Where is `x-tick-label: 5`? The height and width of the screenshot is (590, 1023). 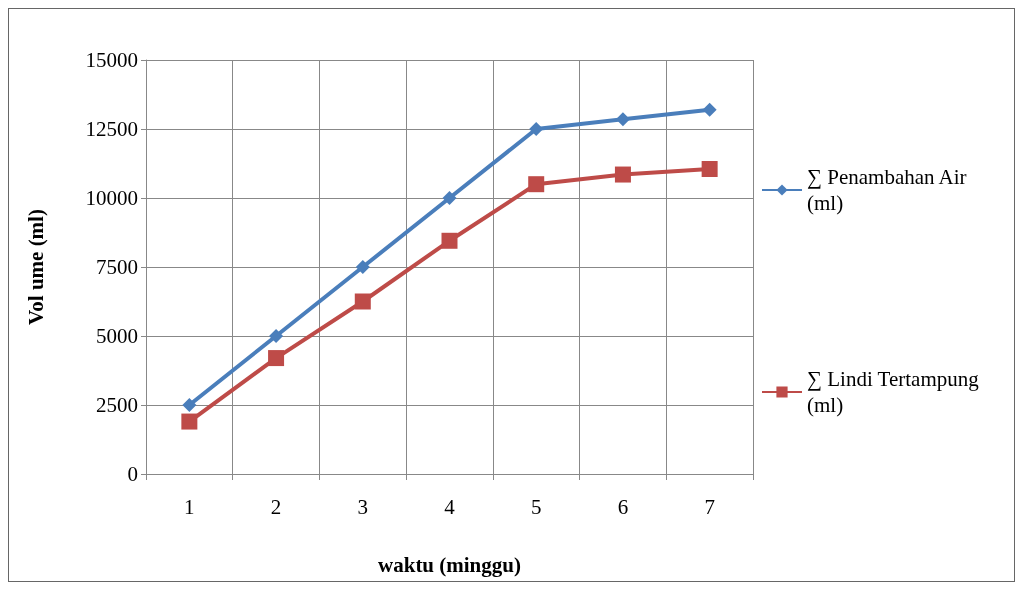
x-tick-label: 5 is located at coordinates (536, 506).